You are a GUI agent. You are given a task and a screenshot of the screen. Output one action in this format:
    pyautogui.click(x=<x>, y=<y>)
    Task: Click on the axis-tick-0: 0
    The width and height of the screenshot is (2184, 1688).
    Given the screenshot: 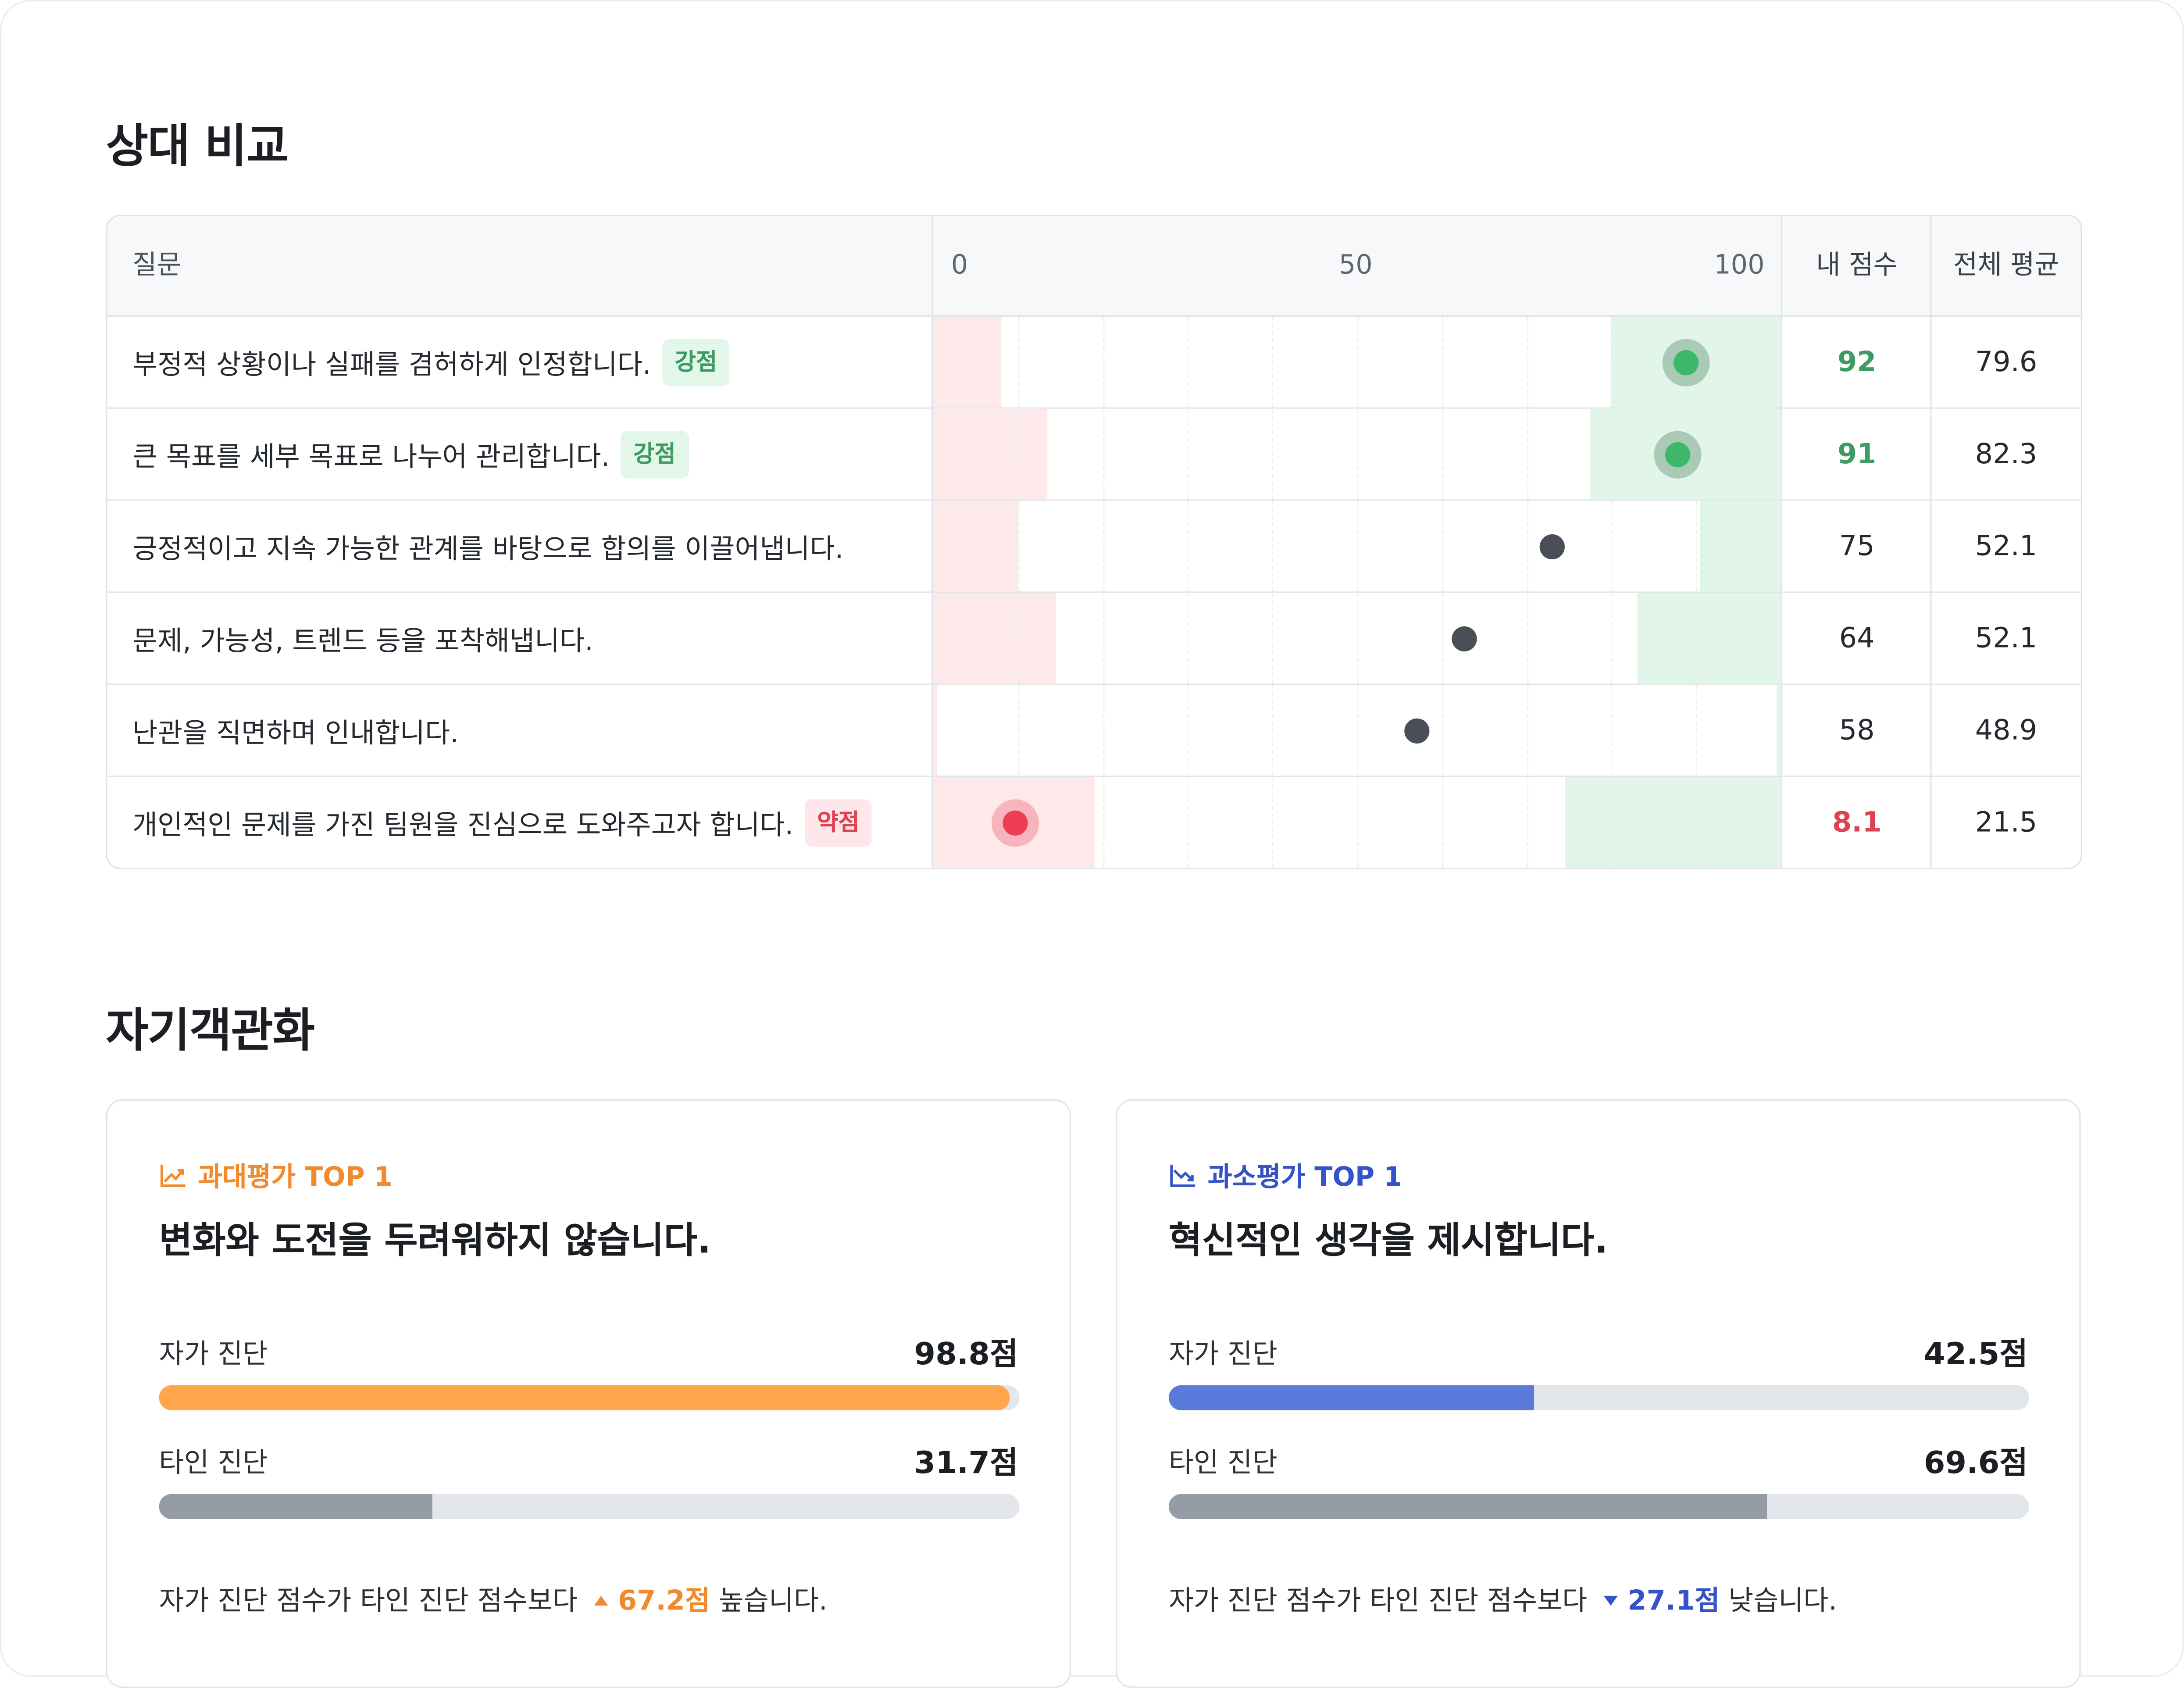 What is the action you would take?
    pyautogui.click(x=959, y=265)
    